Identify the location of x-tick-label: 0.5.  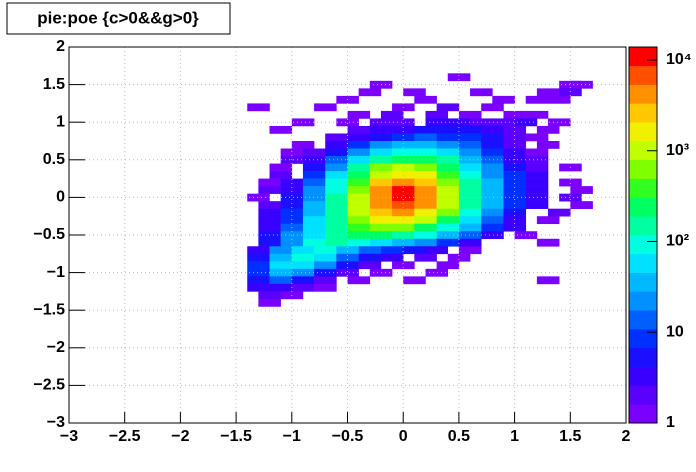
(459, 436).